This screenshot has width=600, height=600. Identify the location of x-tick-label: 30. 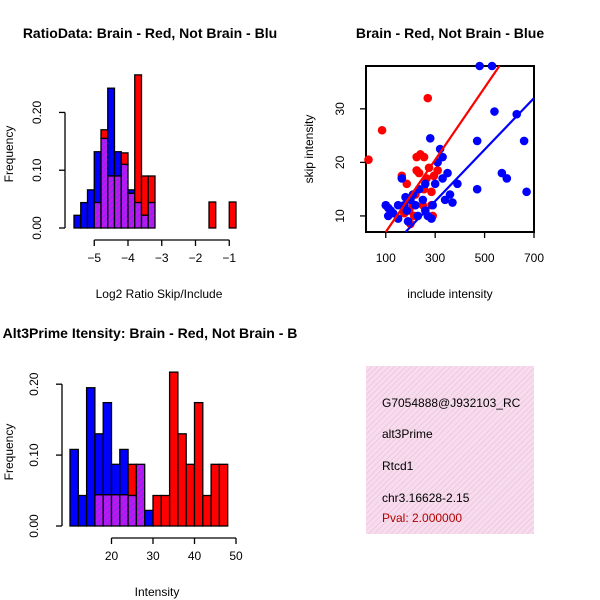
(153, 556).